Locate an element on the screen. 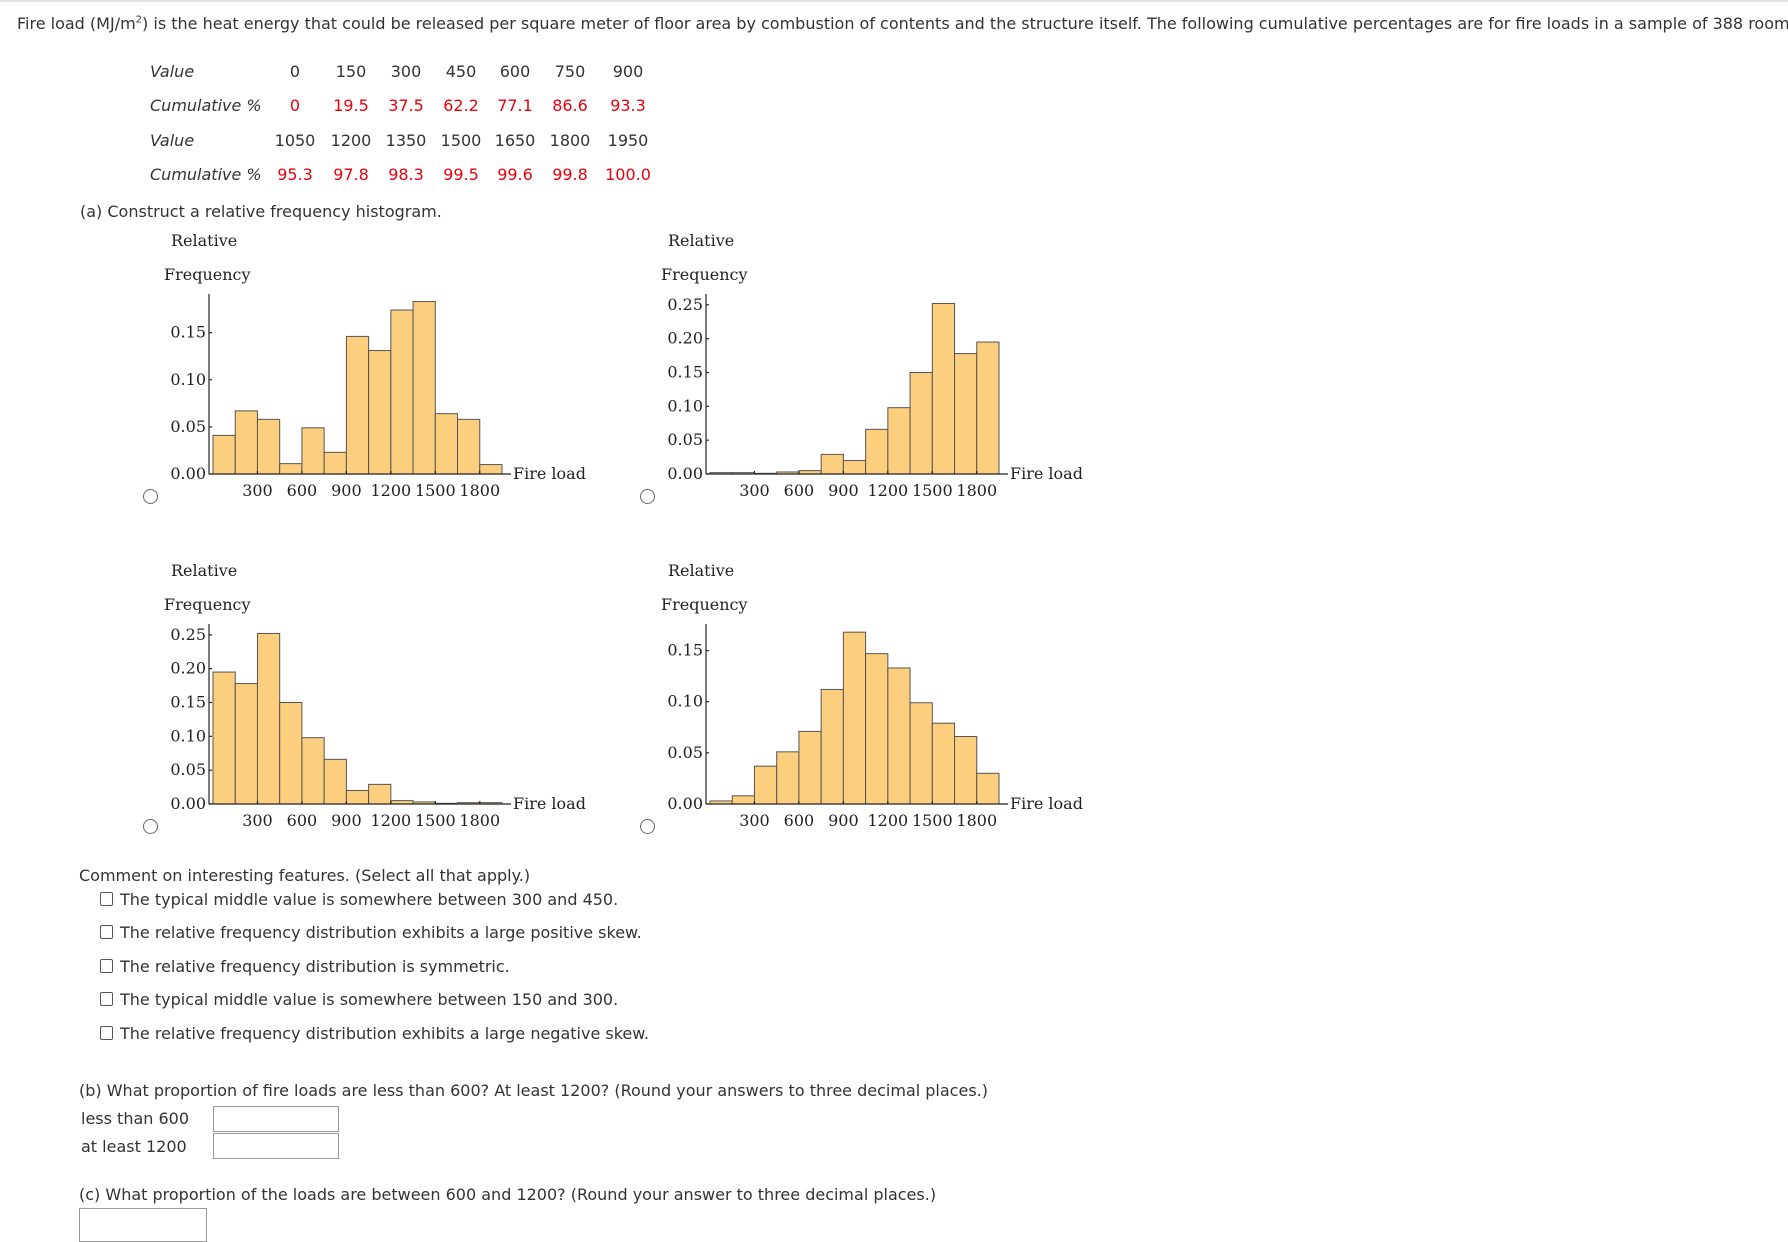 The image size is (1788, 1242). table-cell: 93.3 is located at coordinates (628, 105).